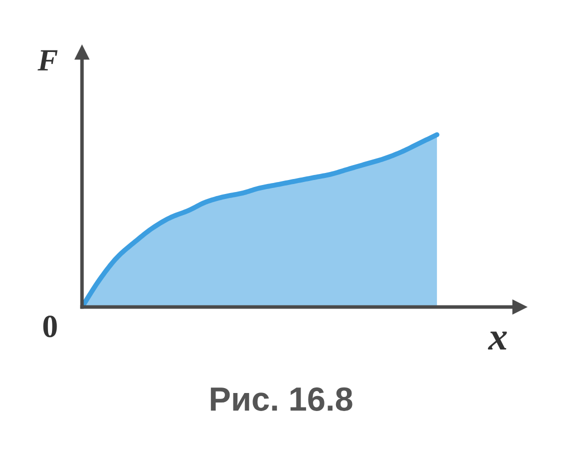 Image resolution: width=586 pixels, height=470 pixels. I want to click on text: Рис. 16.8, so click(281, 399).